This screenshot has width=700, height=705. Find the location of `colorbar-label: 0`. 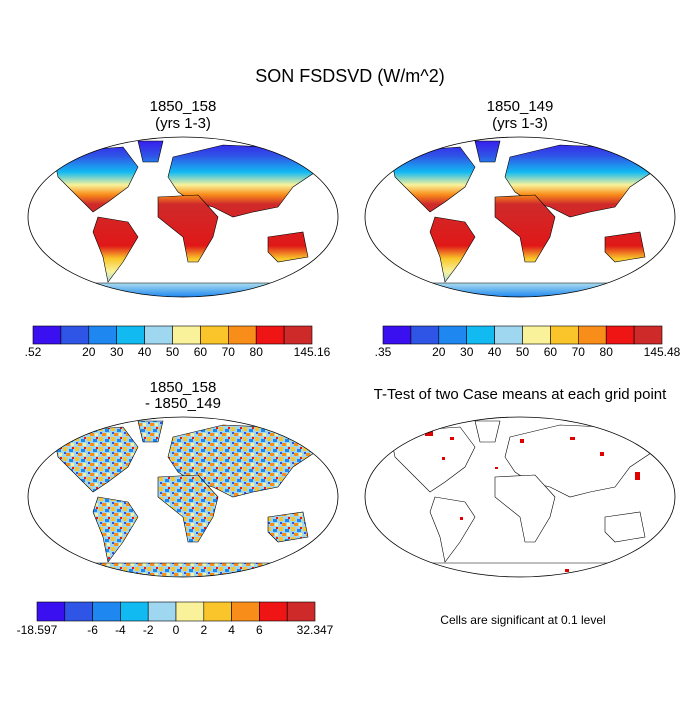

colorbar-label: 0 is located at coordinates (176, 630).